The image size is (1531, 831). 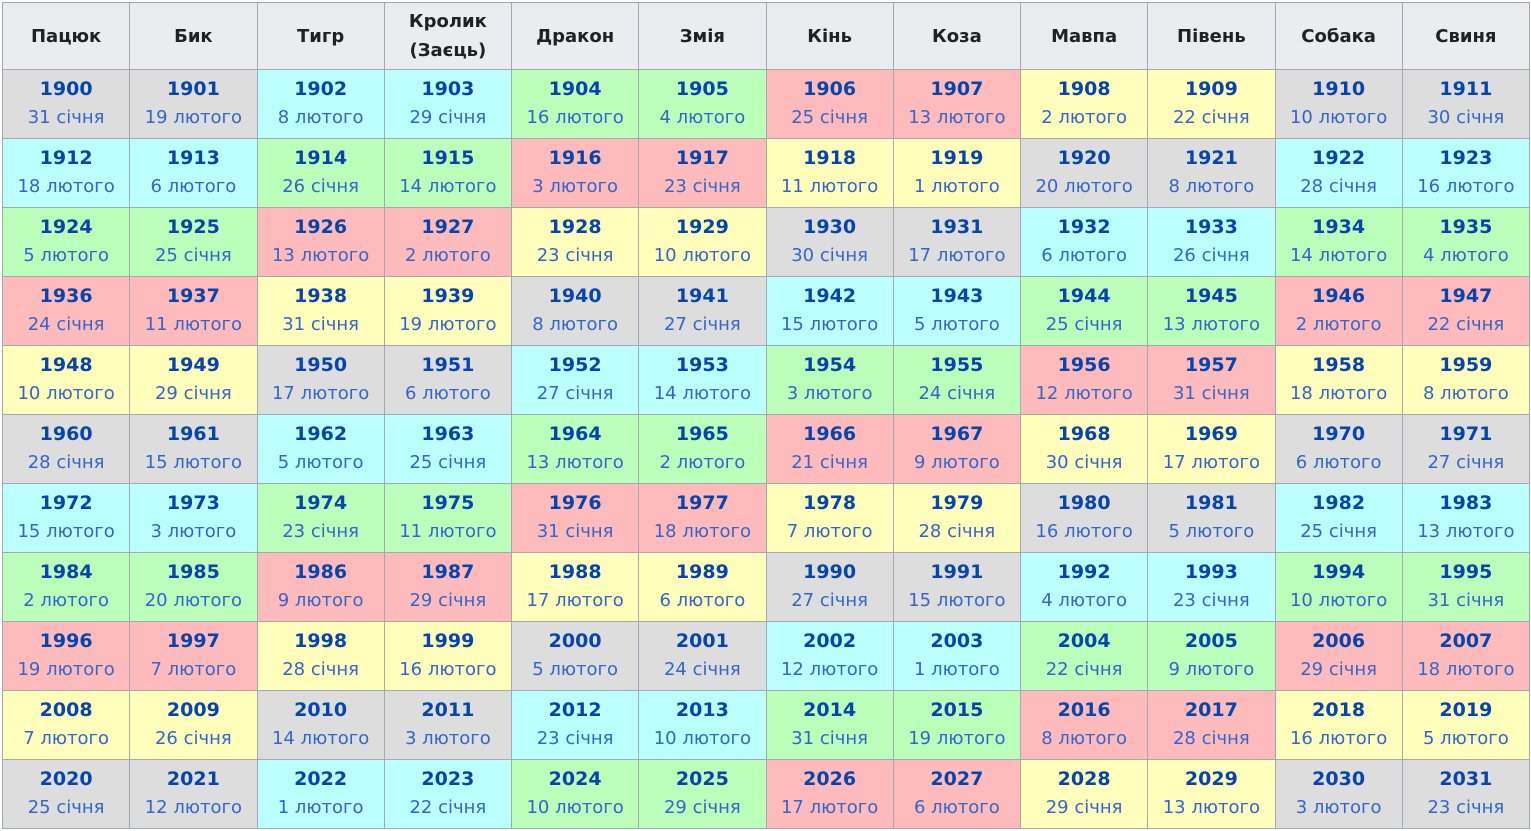 I want to click on year-link: 1921, so click(x=1211, y=158).